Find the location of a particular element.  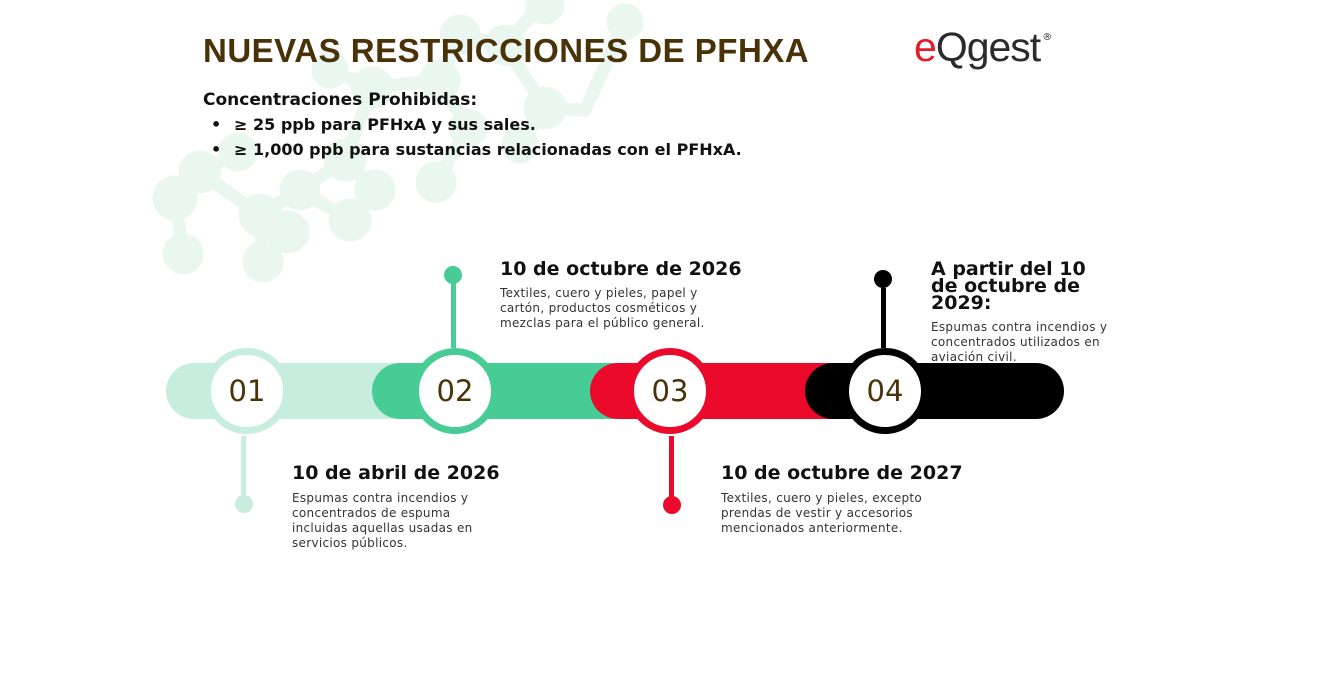

page-title: NUEVAS RESTRICCIONES DE PFHXA is located at coordinates (506, 50).